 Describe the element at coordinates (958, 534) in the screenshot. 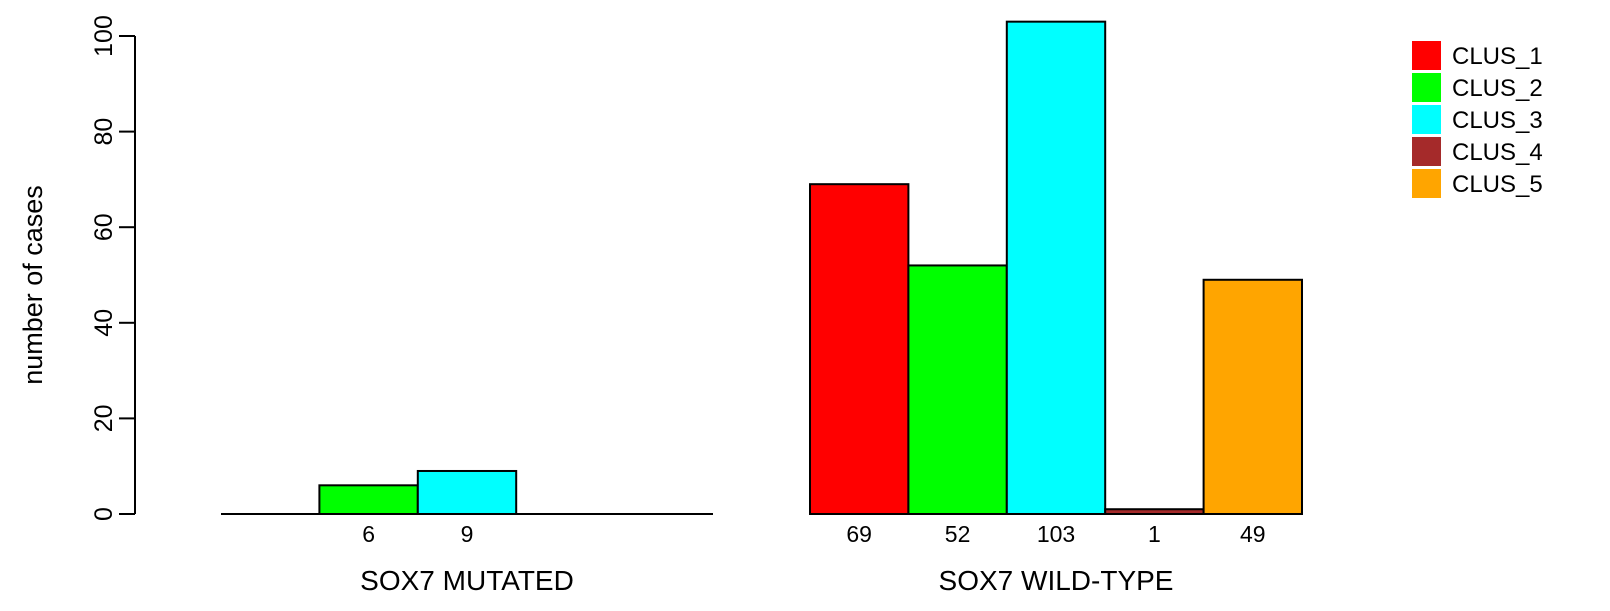

I see `bar-value-label: 52` at that location.